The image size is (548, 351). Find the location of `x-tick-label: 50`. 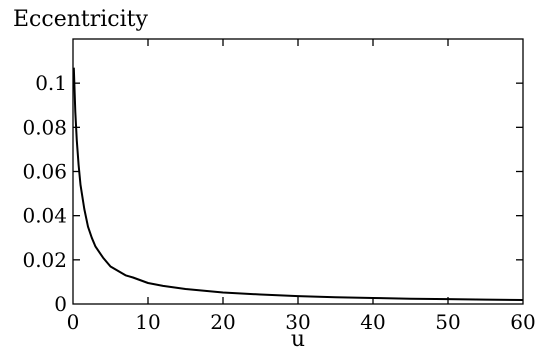

x-tick-label: 50 is located at coordinates (447, 322).